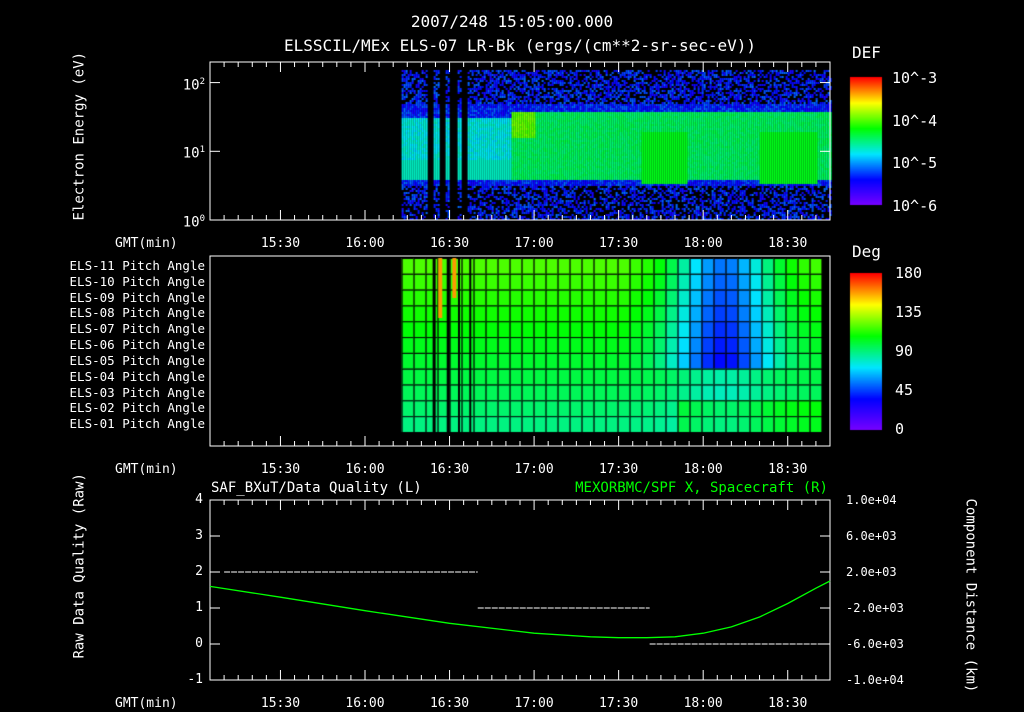 Image resolution: width=1024 pixels, height=712 pixels. I want to click on colorbar1-tick: 10^-3, so click(915, 78).